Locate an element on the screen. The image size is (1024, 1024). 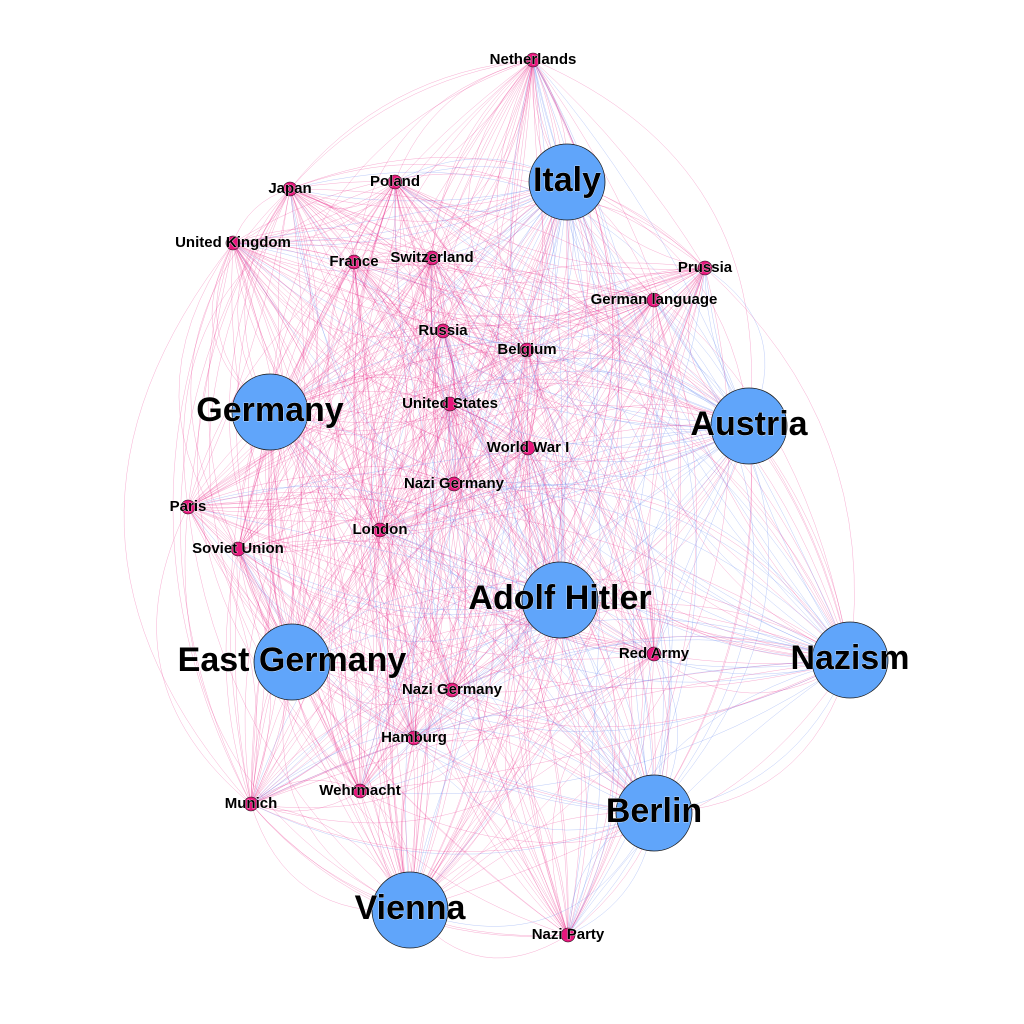
node-united-kingdom is located at coordinates (233, 243).